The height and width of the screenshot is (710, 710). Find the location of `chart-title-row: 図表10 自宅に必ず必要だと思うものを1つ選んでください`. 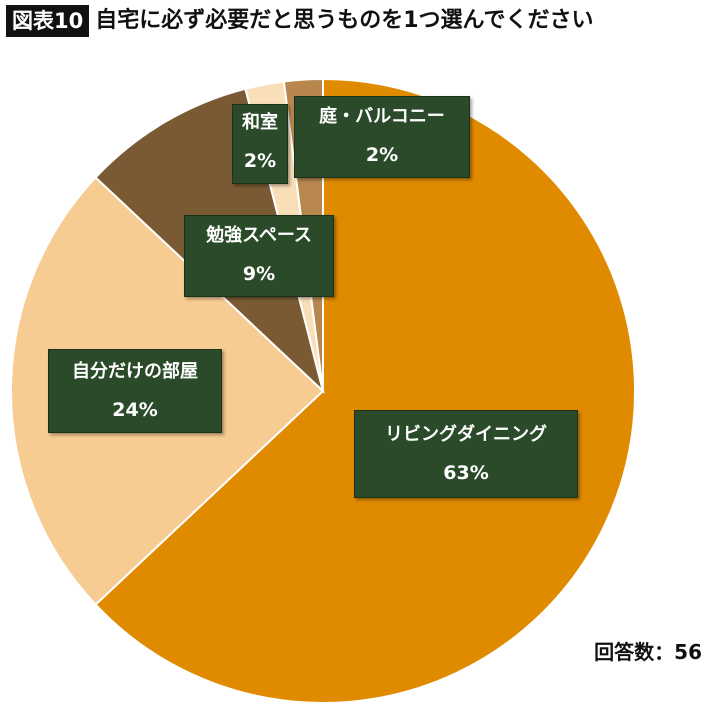

chart-title-row: 図表10 自宅に必ず必要だと思うものを1つ選んでください is located at coordinates (299, 21).